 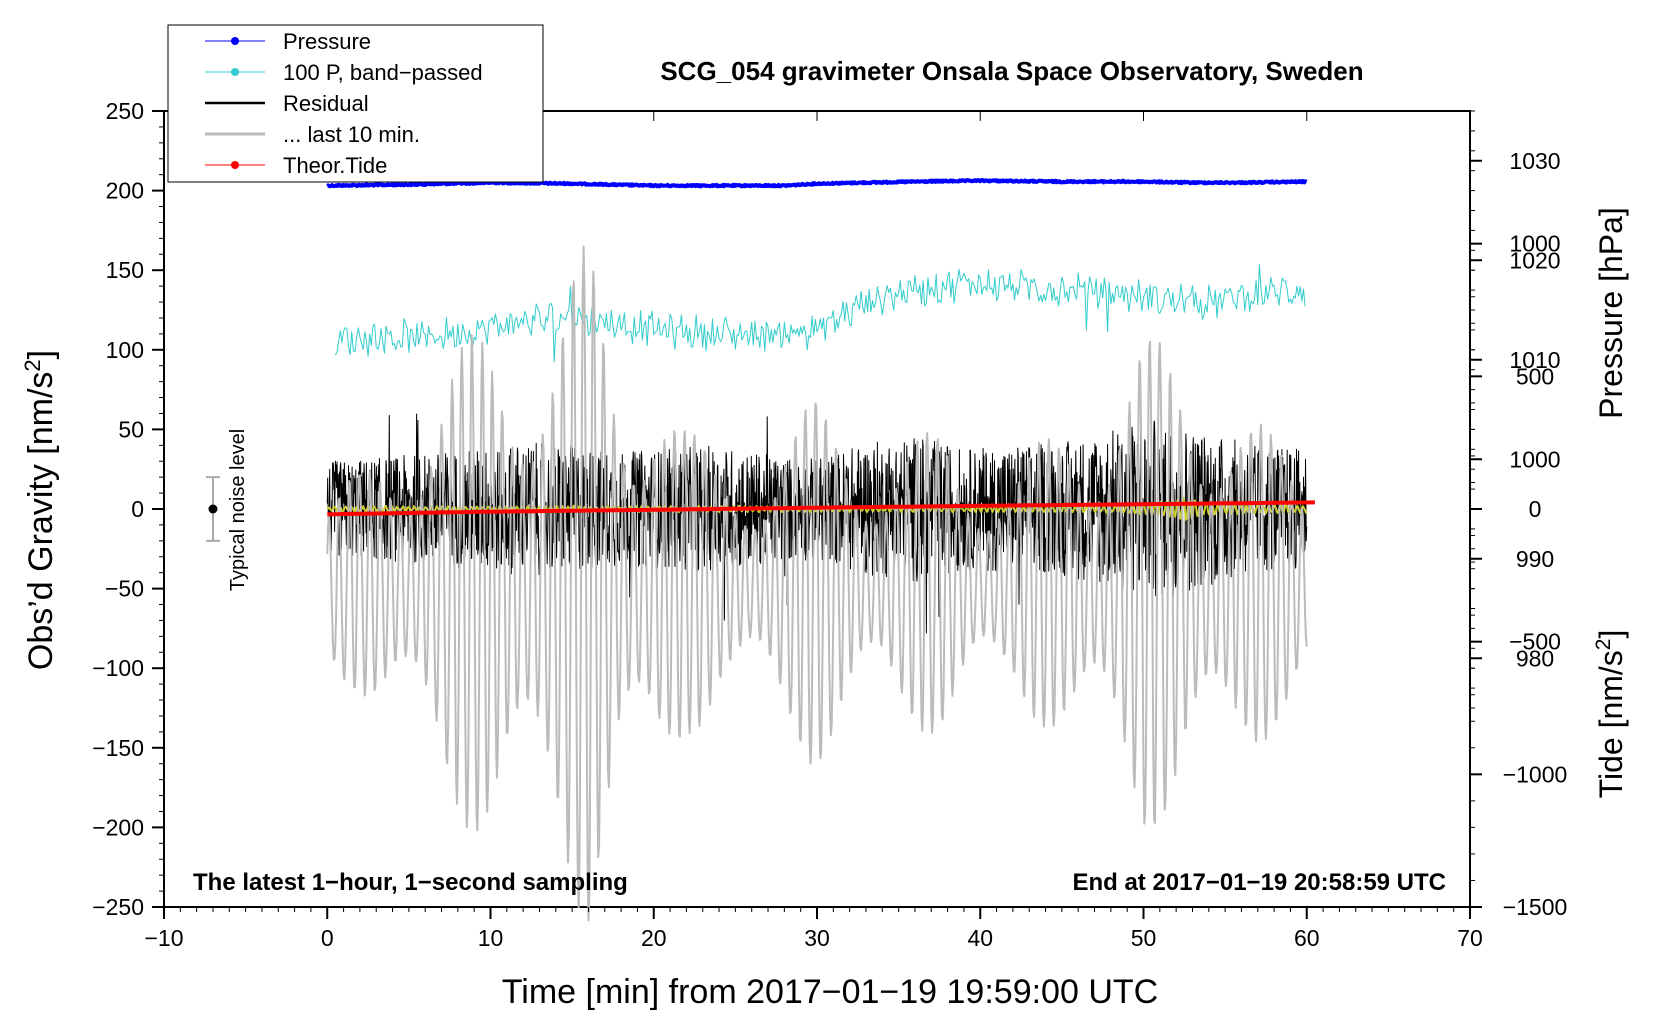 I want to click on y-tick-label-pressure: 1030, so click(x=1534, y=161).